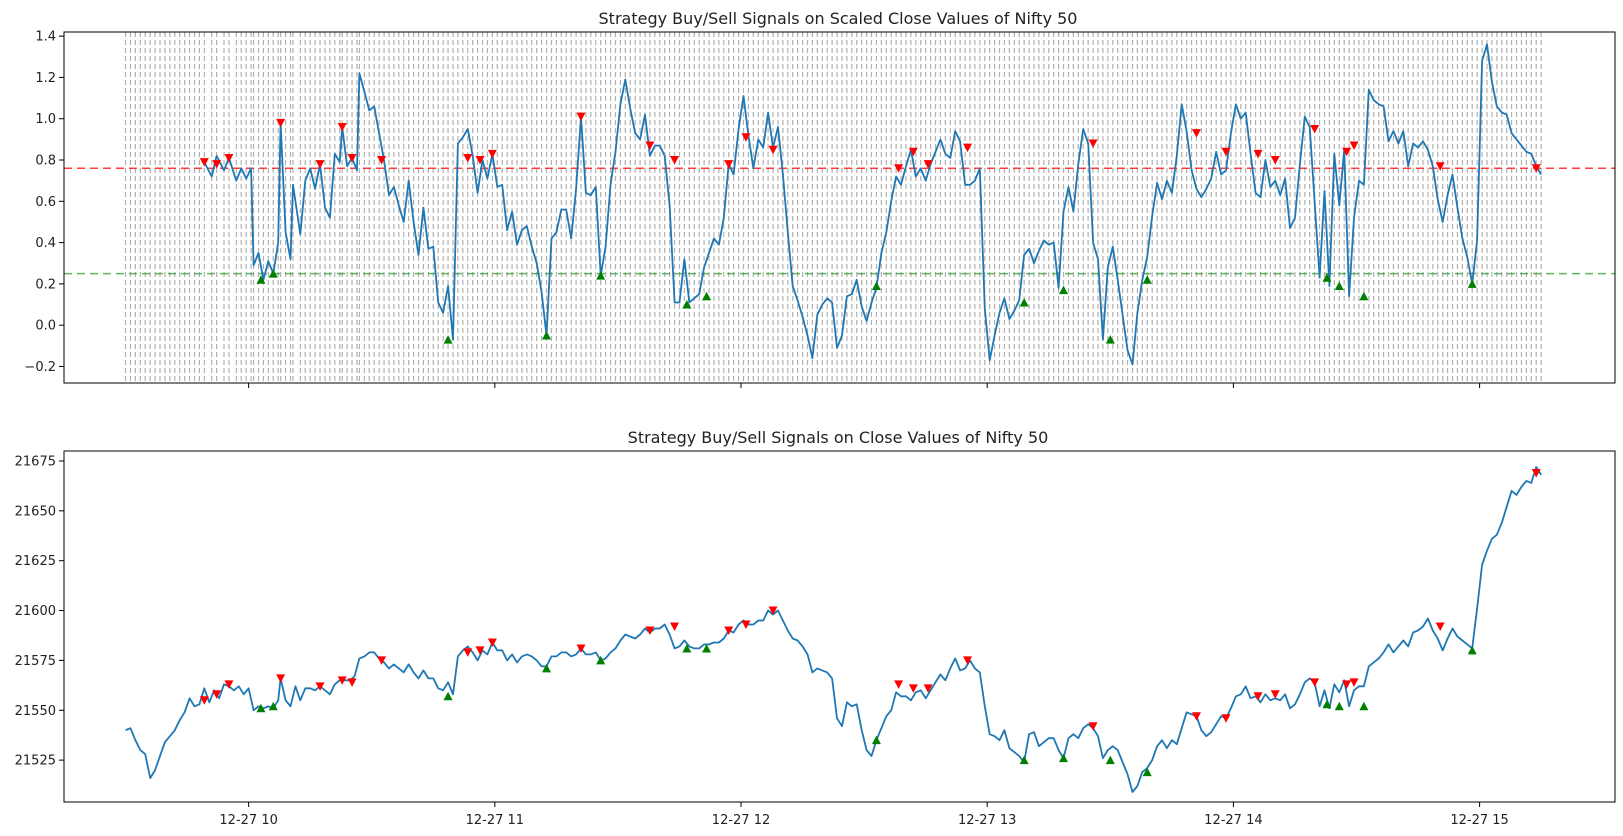 The image size is (1623, 836). What do you see at coordinates (495, 820) in the screenshot?
I see `x-tick-label: 12-27 11` at bounding box center [495, 820].